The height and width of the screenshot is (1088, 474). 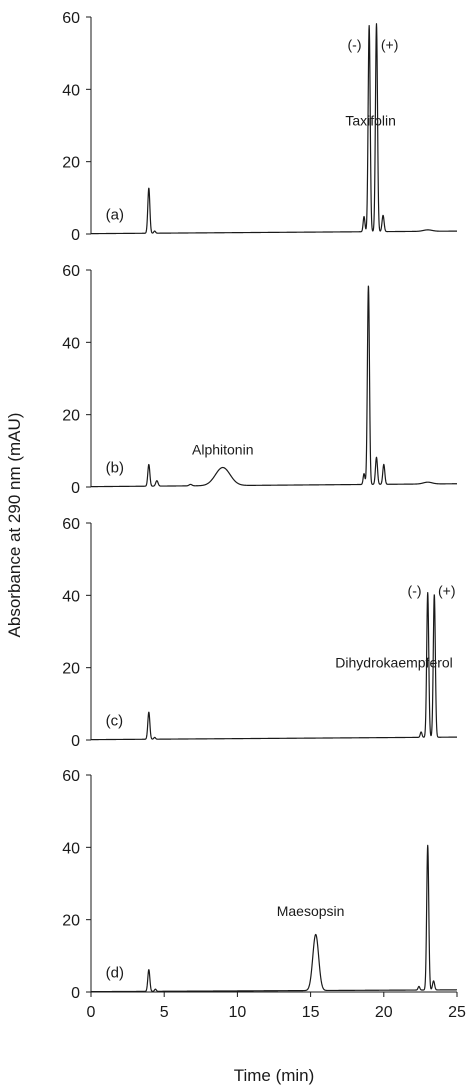 What do you see at coordinates (115, 468) in the screenshot?
I see `panel-tag-label: (b)` at bounding box center [115, 468].